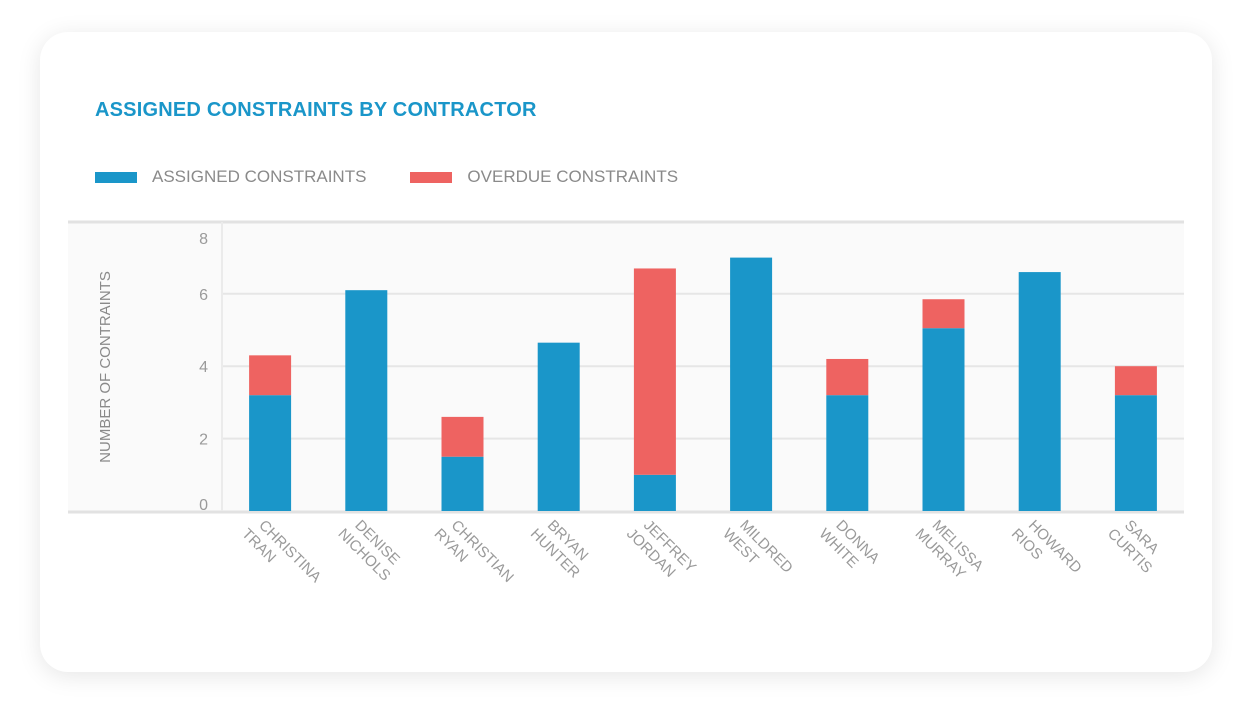 The height and width of the screenshot is (706, 1252). I want to click on legend: ASSIGNED CONSTRAINTS OVERDUE CONSTRAINTS, so click(408, 177).